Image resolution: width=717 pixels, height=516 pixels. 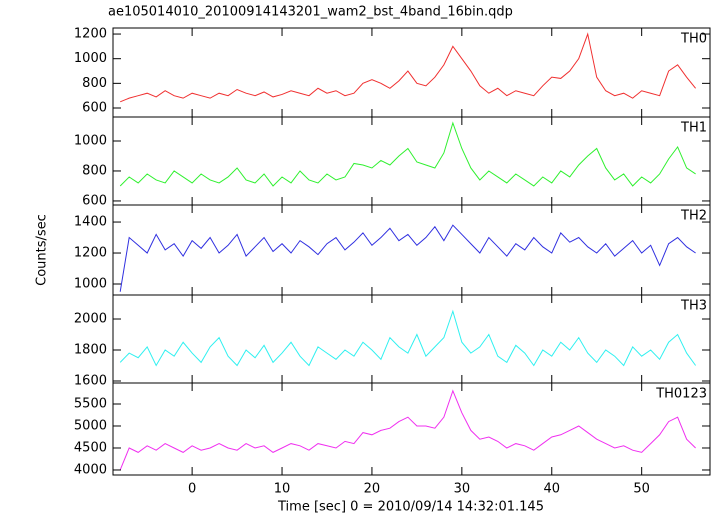 What do you see at coordinates (551, 489) in the screenshot?
I see `x-tick-label: 40` at bounding box center [551, 489].